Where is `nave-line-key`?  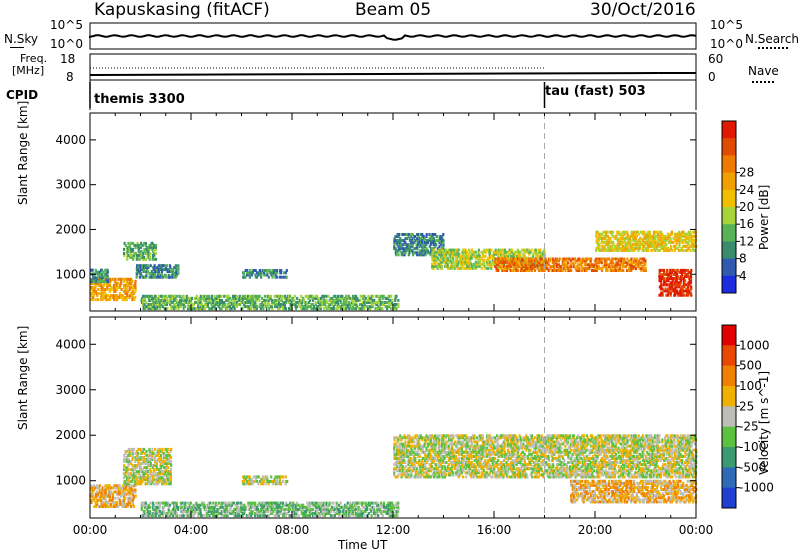 nave-line-key is located at coordinates (763, 82).